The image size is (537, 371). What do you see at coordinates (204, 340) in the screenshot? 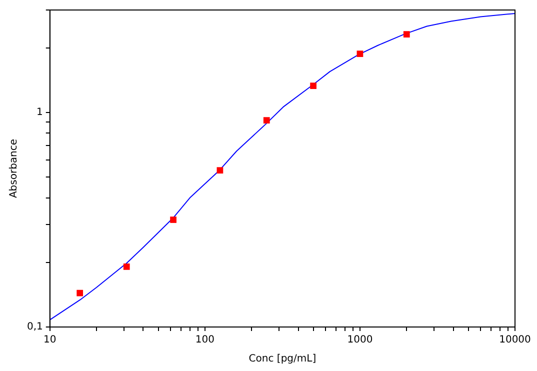
I see `x-tick-label: 100` at bounding box center [204, 340].